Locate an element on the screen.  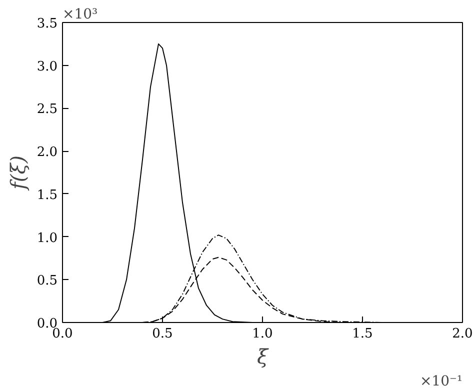
y-tick-label: 1.0 is located at coordinates (47, 238).